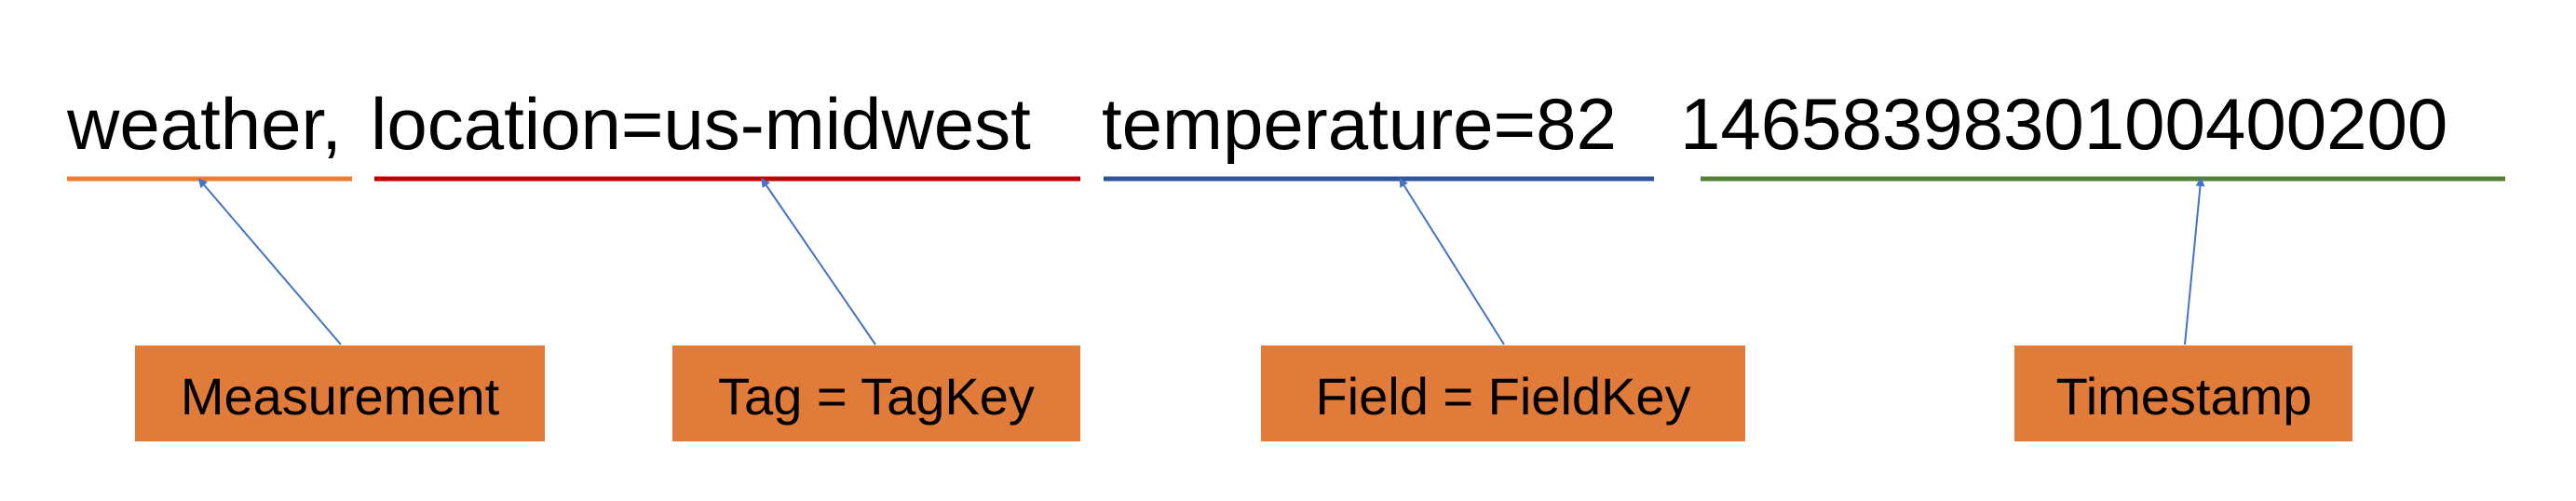 This screenshot has width=2576, height=501. Describe the element at coordinates (1452, 261) in the screenshot. I see `field-arrow` at that location.